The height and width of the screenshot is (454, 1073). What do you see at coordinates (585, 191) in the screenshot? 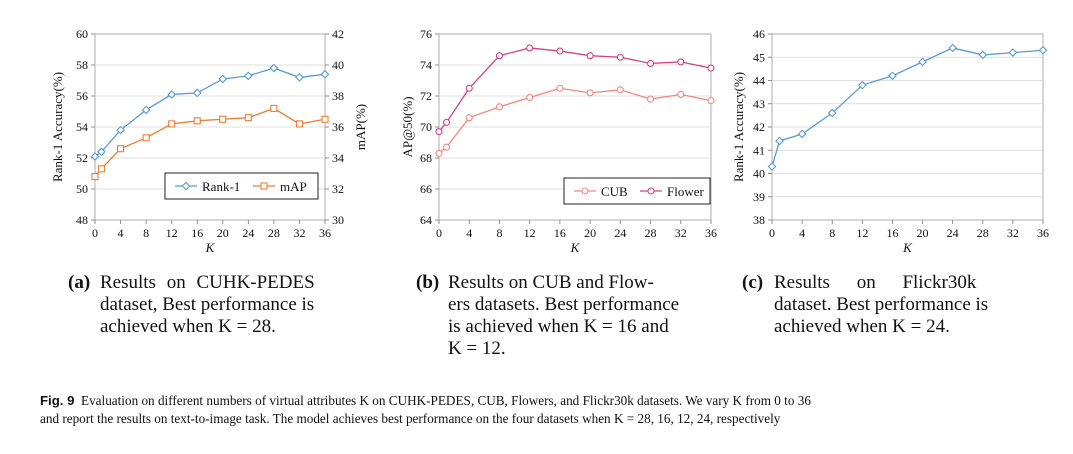
I see `chart-b-legend-item-cub-marker` at bounding box center [585, 191].